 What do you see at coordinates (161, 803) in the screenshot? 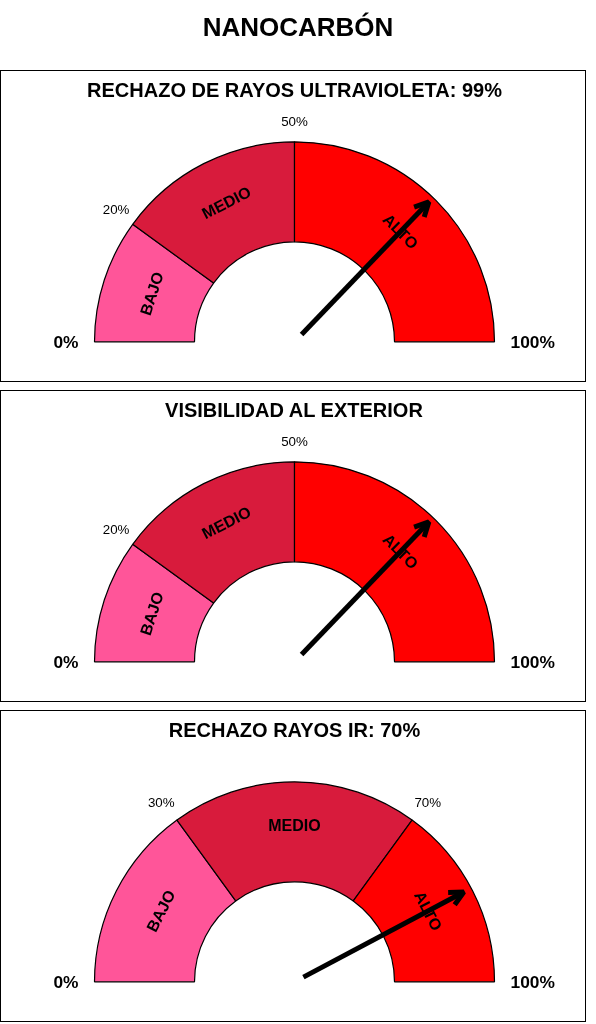
I see `text: 30%` at bounding box center [161, 803].